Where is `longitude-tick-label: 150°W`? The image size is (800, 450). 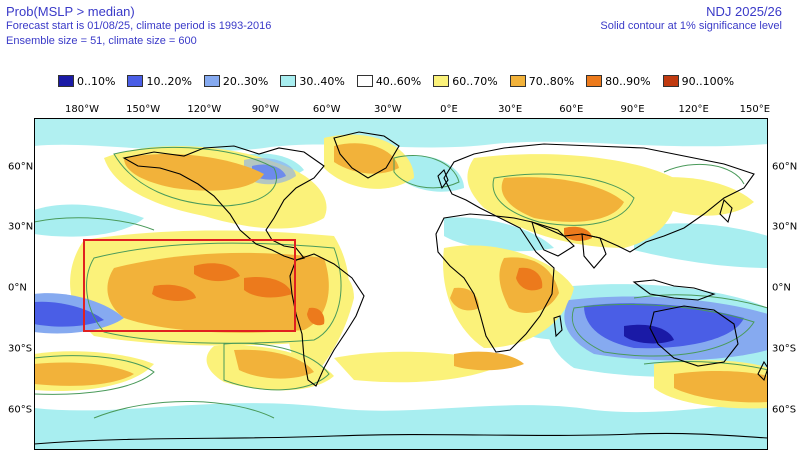 longitude-tick-label: 150°W is located at coordinates (143, 109).